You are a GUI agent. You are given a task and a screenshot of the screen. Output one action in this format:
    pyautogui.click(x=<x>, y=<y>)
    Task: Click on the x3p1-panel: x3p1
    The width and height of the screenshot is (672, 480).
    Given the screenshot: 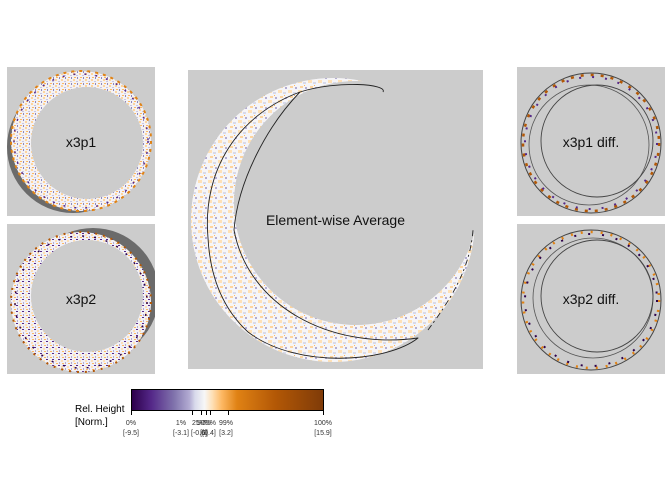 What is the action you would take?
    pyautogui.click(x=81, y=141)
    